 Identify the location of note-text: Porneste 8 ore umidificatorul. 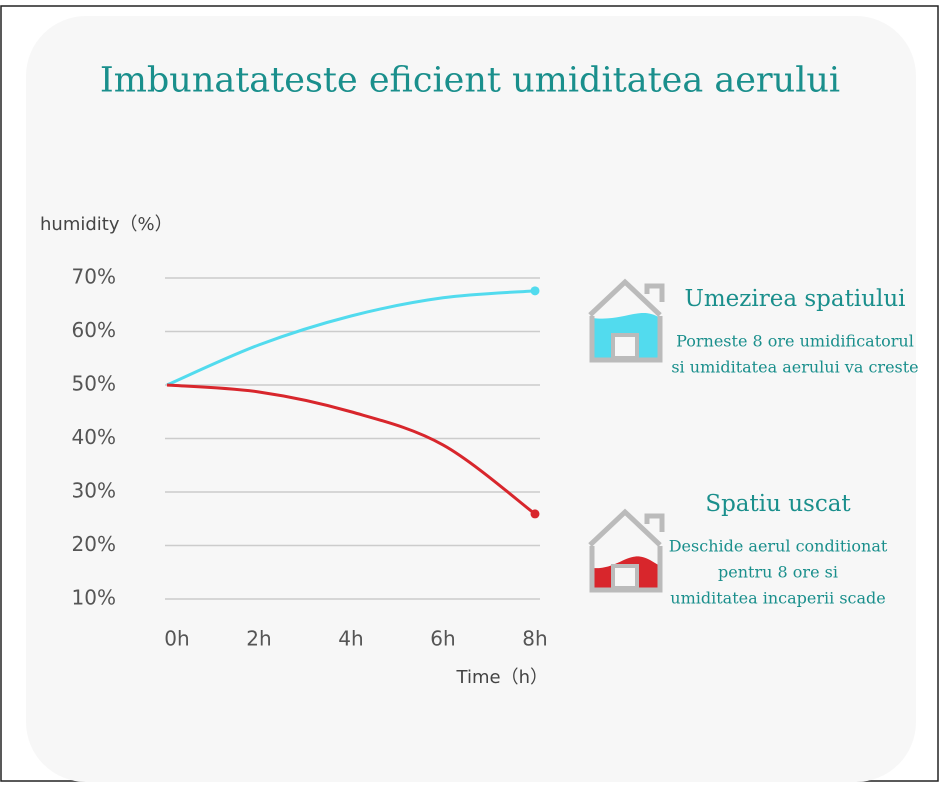
(795, 341).